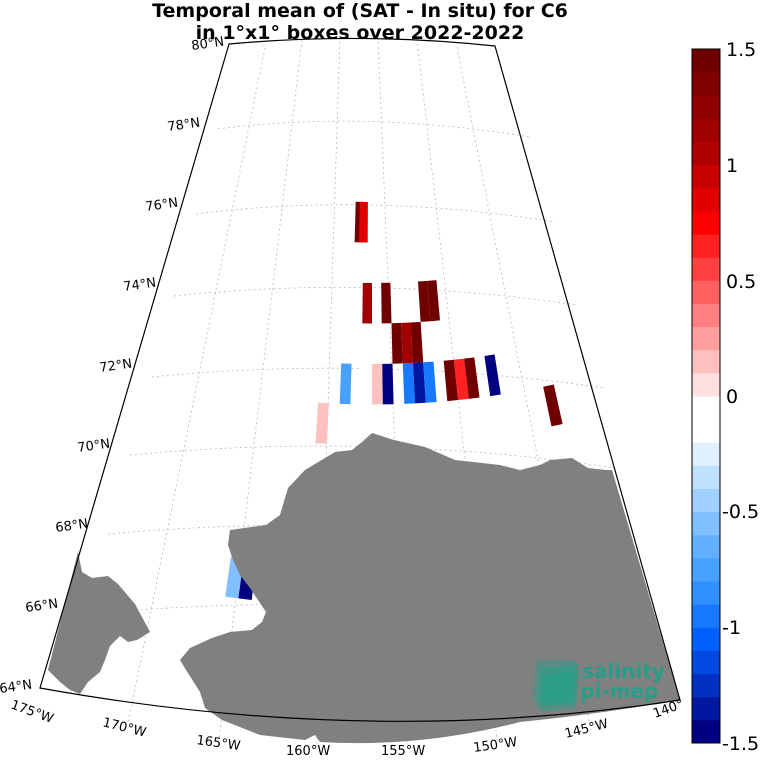  Describe the element at coordinates (115, 366) in the screenshot. I see `lat-label-72: 72°N` at that location.